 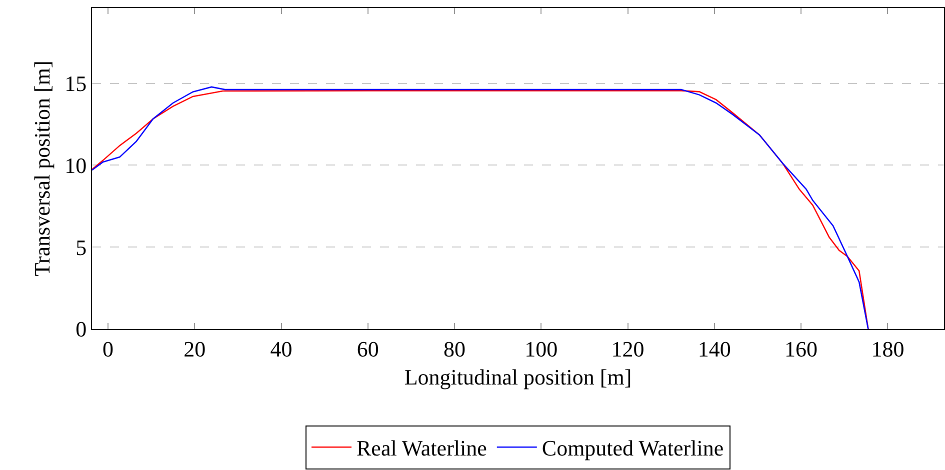 I want to click on legend-label: Real Waterline, so click(x=421, y=448).